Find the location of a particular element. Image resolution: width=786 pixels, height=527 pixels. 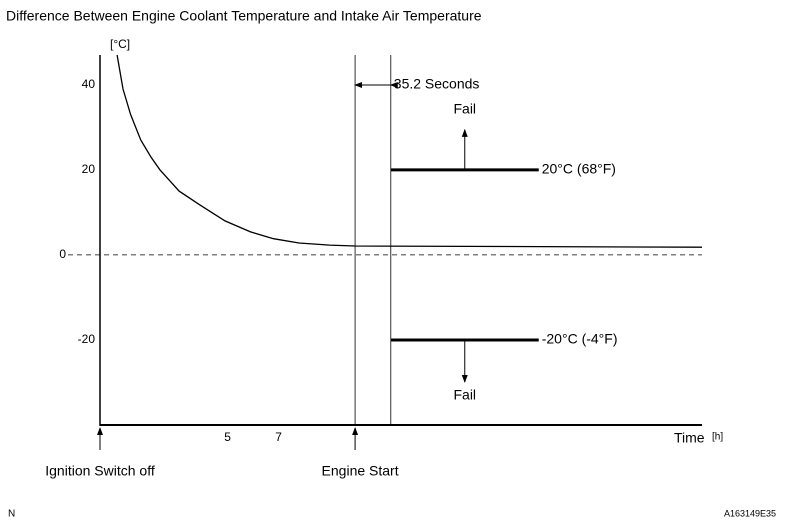

interval-label: 35.2 Seconds is located at coordinates (437, 84).